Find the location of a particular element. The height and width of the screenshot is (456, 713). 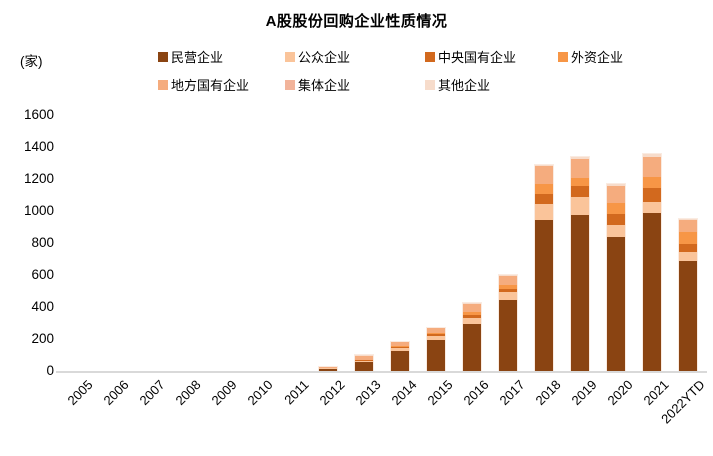

bar-segment-s1-2020 is located at coordinates (616, 231).